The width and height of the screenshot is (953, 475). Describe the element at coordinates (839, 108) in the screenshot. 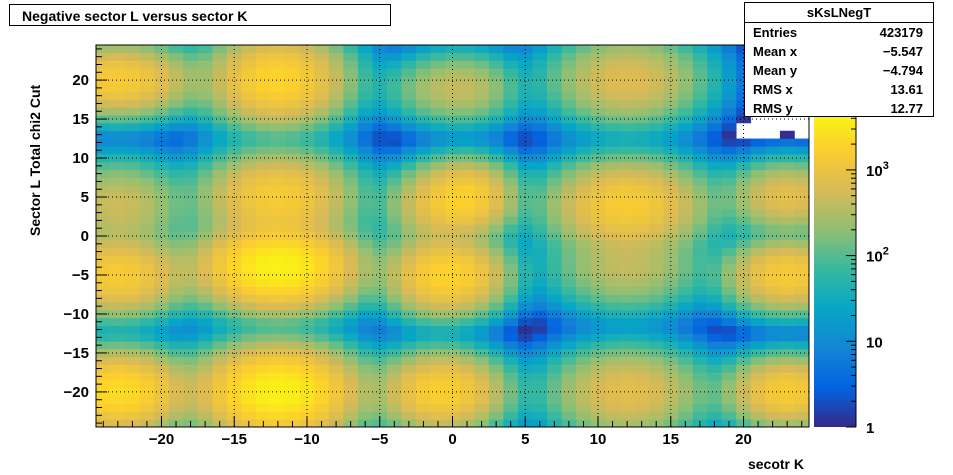

I see `stats-row-rms-y: RMS y 12.77` at that location.